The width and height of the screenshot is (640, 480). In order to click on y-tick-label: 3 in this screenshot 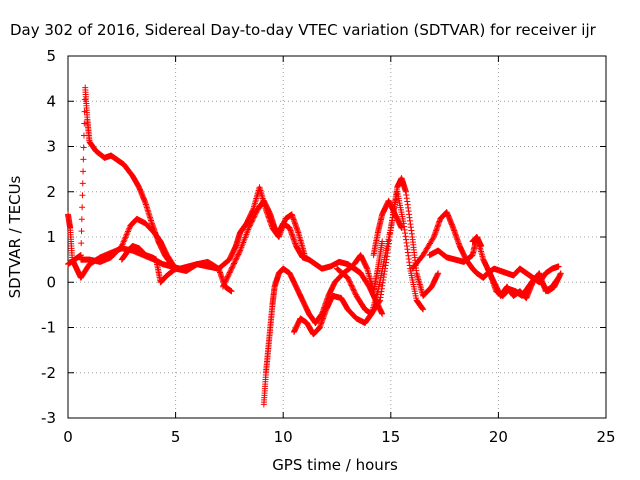, I will do `click(51, 147)`.